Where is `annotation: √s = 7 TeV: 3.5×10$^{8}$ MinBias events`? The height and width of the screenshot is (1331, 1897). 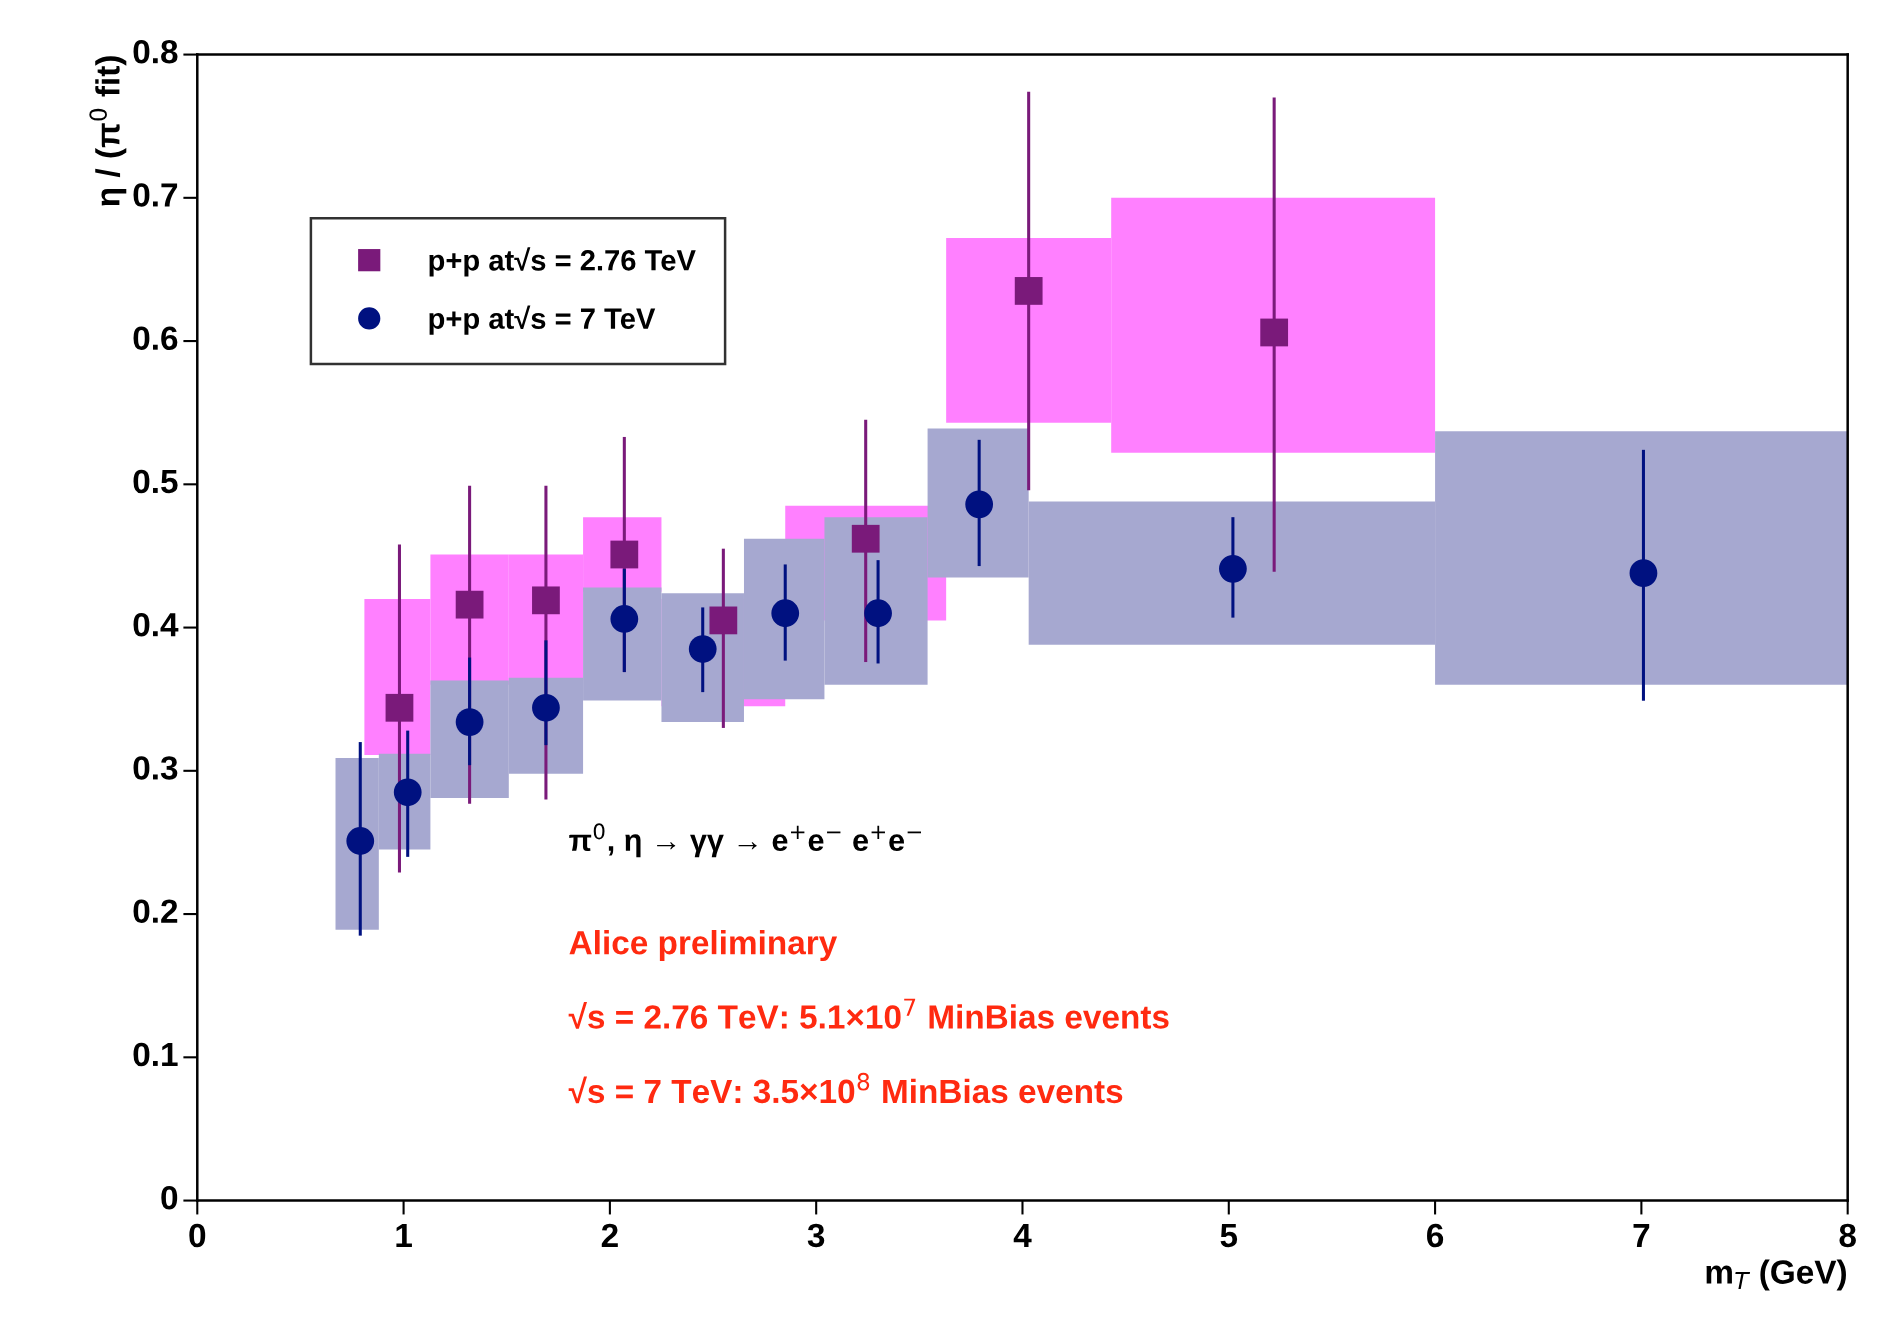 annotation: √s = 7 TeV: 3.5×10$^{8}$ MinBias events is located at coordinates (845, 1088).